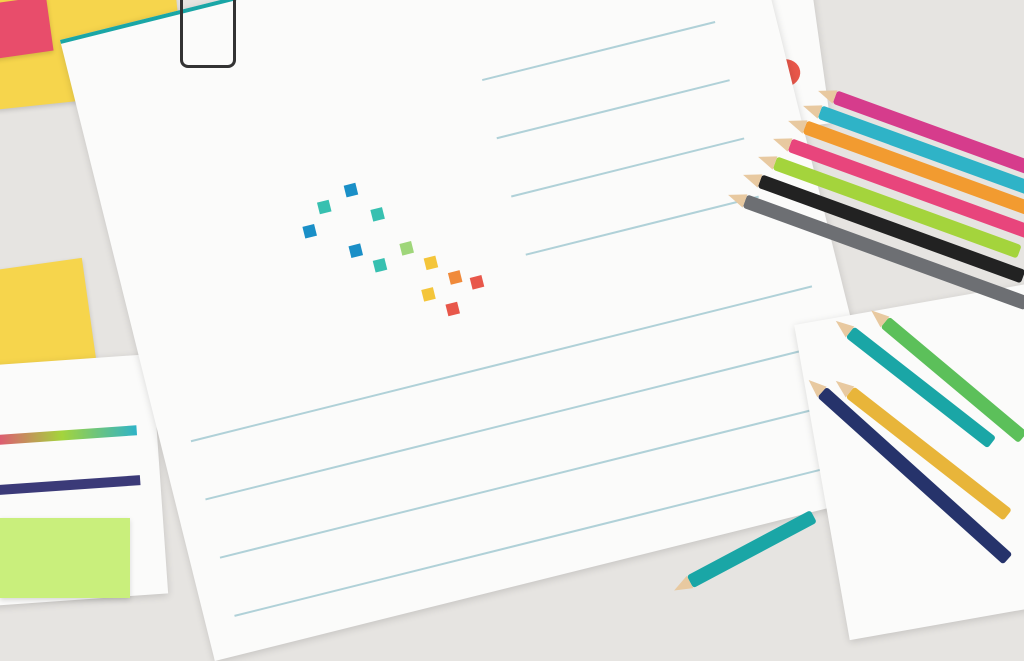 The height and width of the screenshot is (661, 1024). I want to click on eyeglasses, so click(208, 34).